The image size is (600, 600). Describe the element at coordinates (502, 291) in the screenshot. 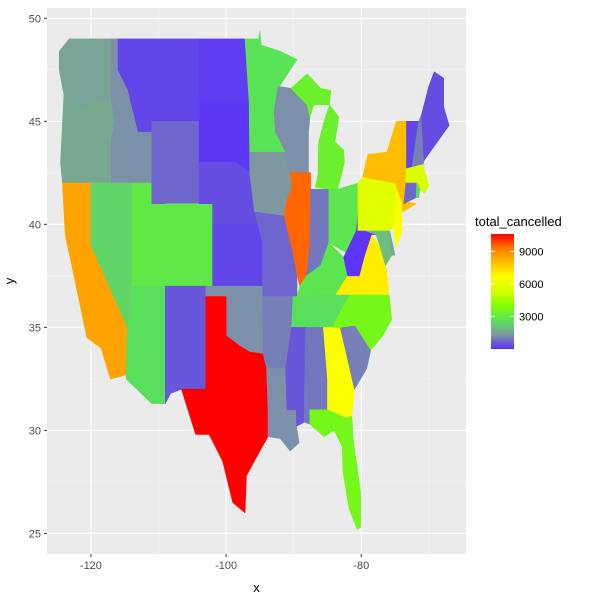

I see `legend-colorbar` at that location.